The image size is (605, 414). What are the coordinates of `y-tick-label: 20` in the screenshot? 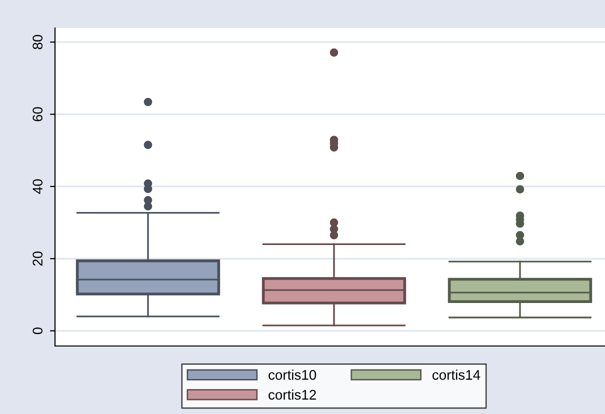 It's located at (37, 258).